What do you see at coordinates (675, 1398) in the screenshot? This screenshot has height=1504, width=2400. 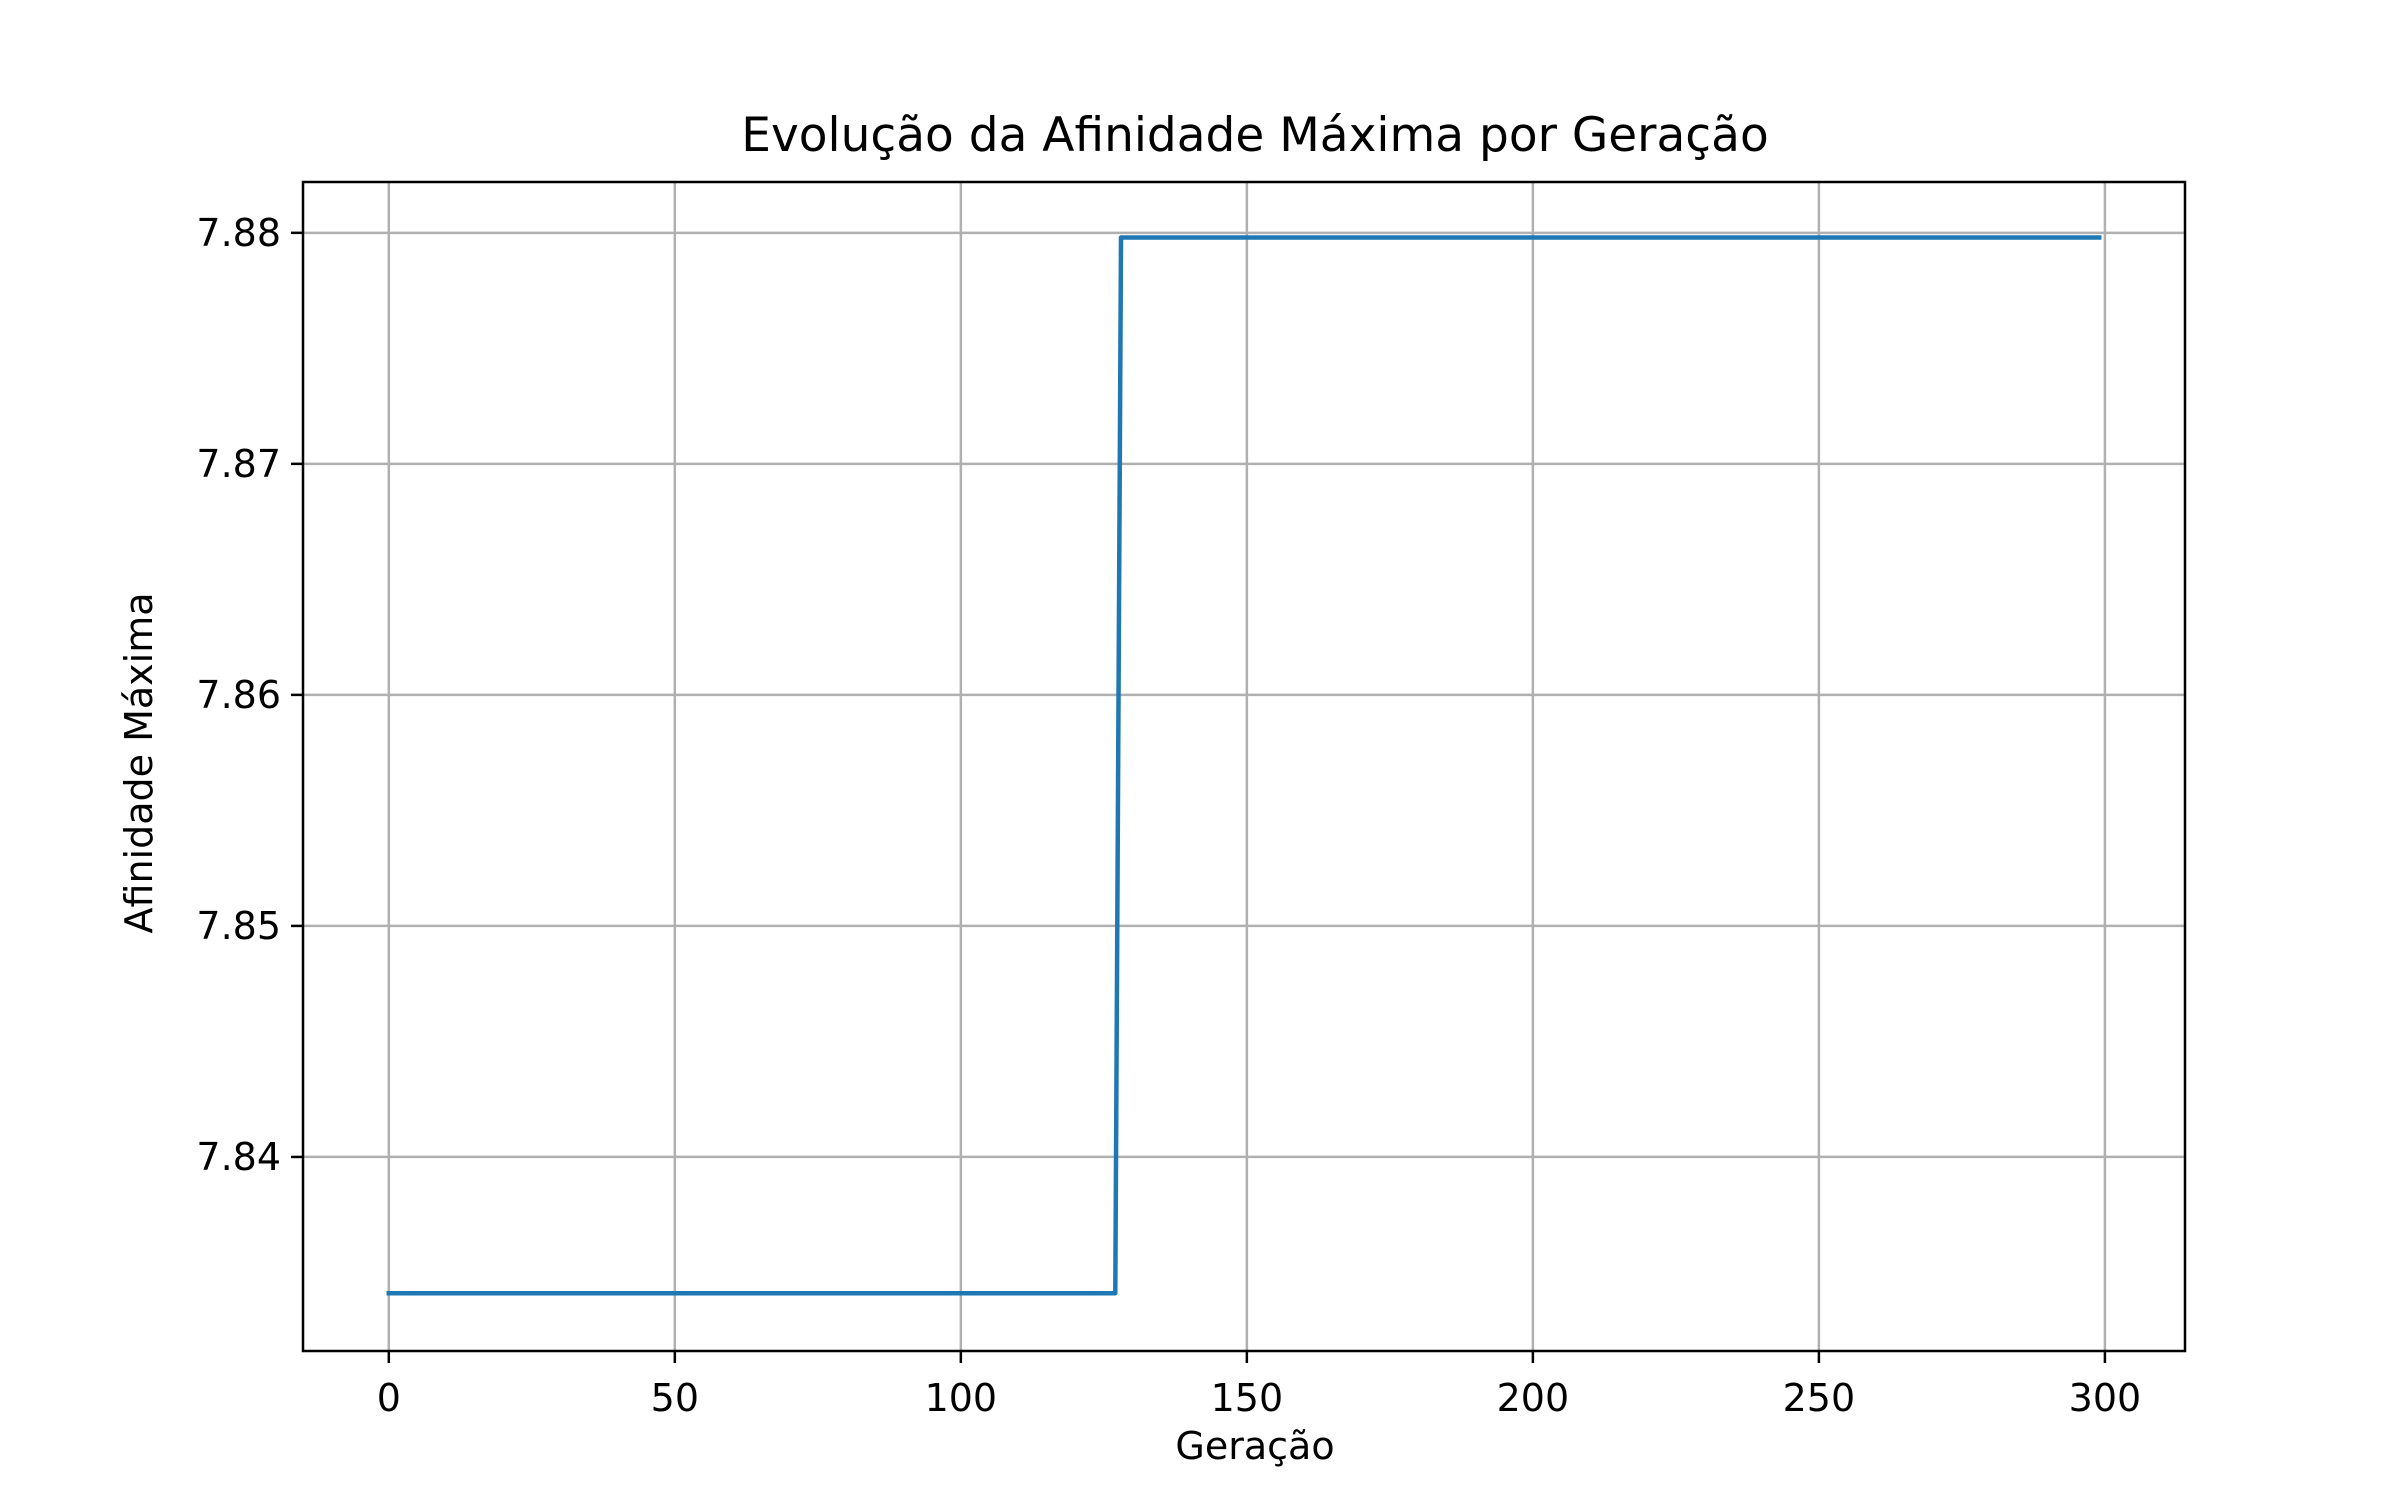 I see `x-tick-label: 50` at bounding box center [675, 1398].